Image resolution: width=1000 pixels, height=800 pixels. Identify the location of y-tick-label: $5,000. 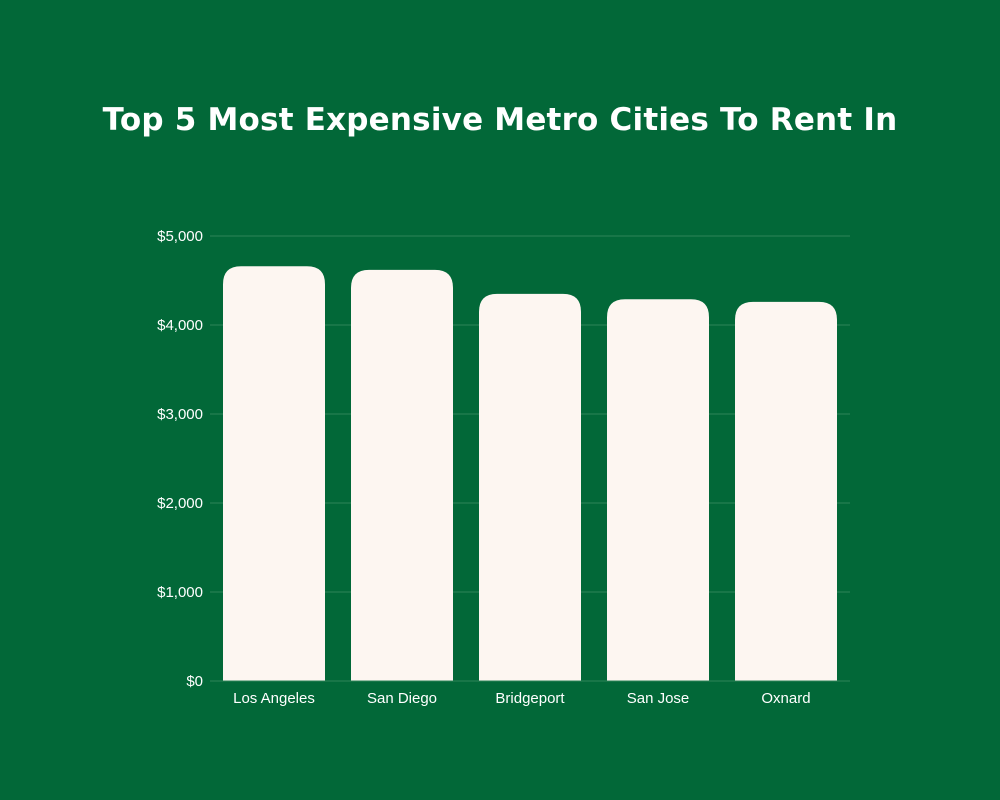
(180, 236).